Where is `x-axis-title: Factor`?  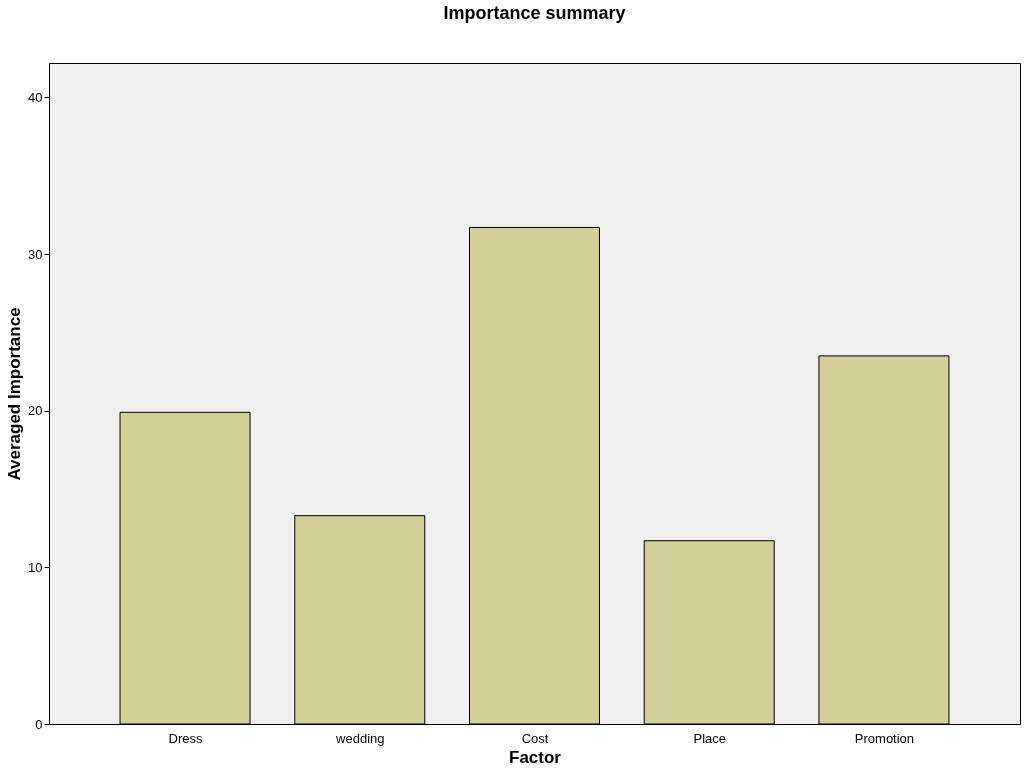
x-axis-title: Factor is located at coordinates (535, 757).